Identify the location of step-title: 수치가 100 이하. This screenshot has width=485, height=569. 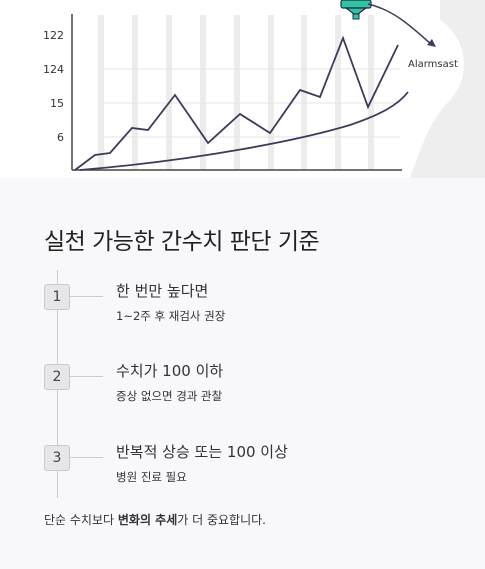
(170, 371).